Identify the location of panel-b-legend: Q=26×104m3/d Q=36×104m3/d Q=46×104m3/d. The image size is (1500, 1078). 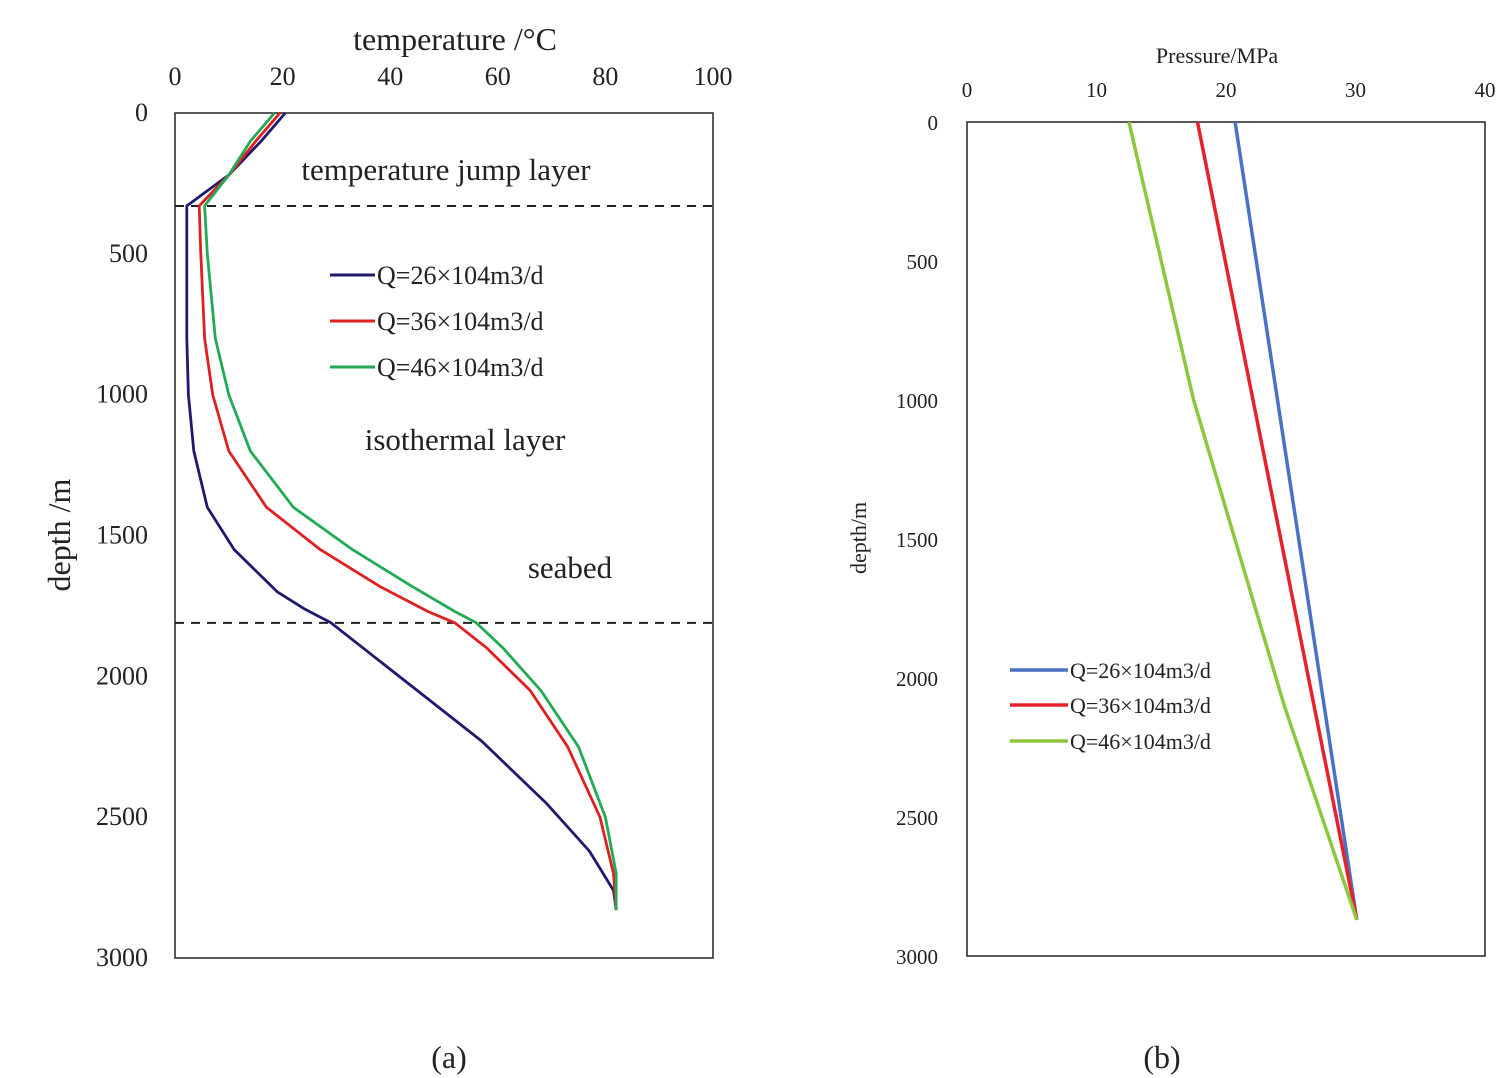
(1110, 706).